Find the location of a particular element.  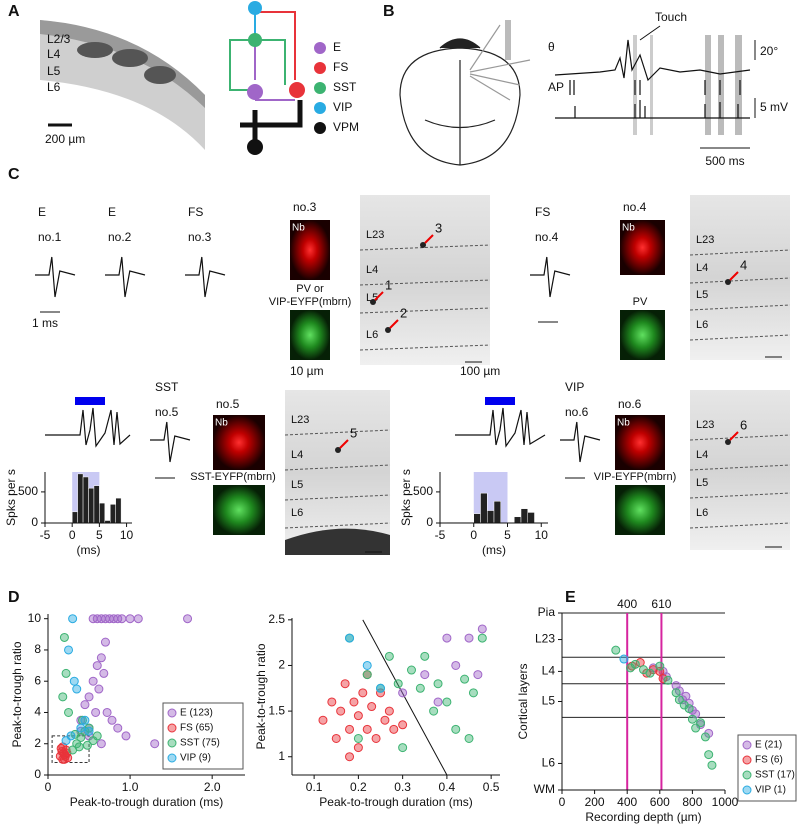

y-tick-label: 500 is located at coordinates (28, 491).